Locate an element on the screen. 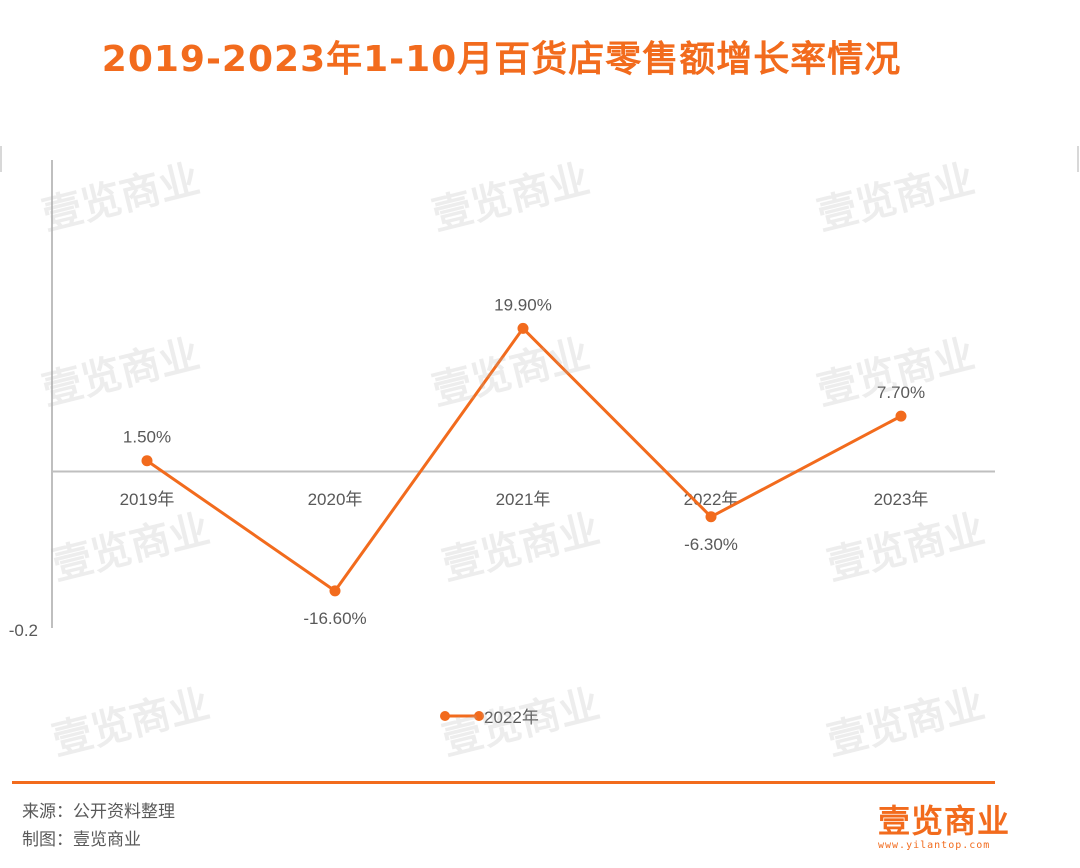 The image size is (1080, 868). x-tick-label: 2023年 is located at coordinates (901, 499).